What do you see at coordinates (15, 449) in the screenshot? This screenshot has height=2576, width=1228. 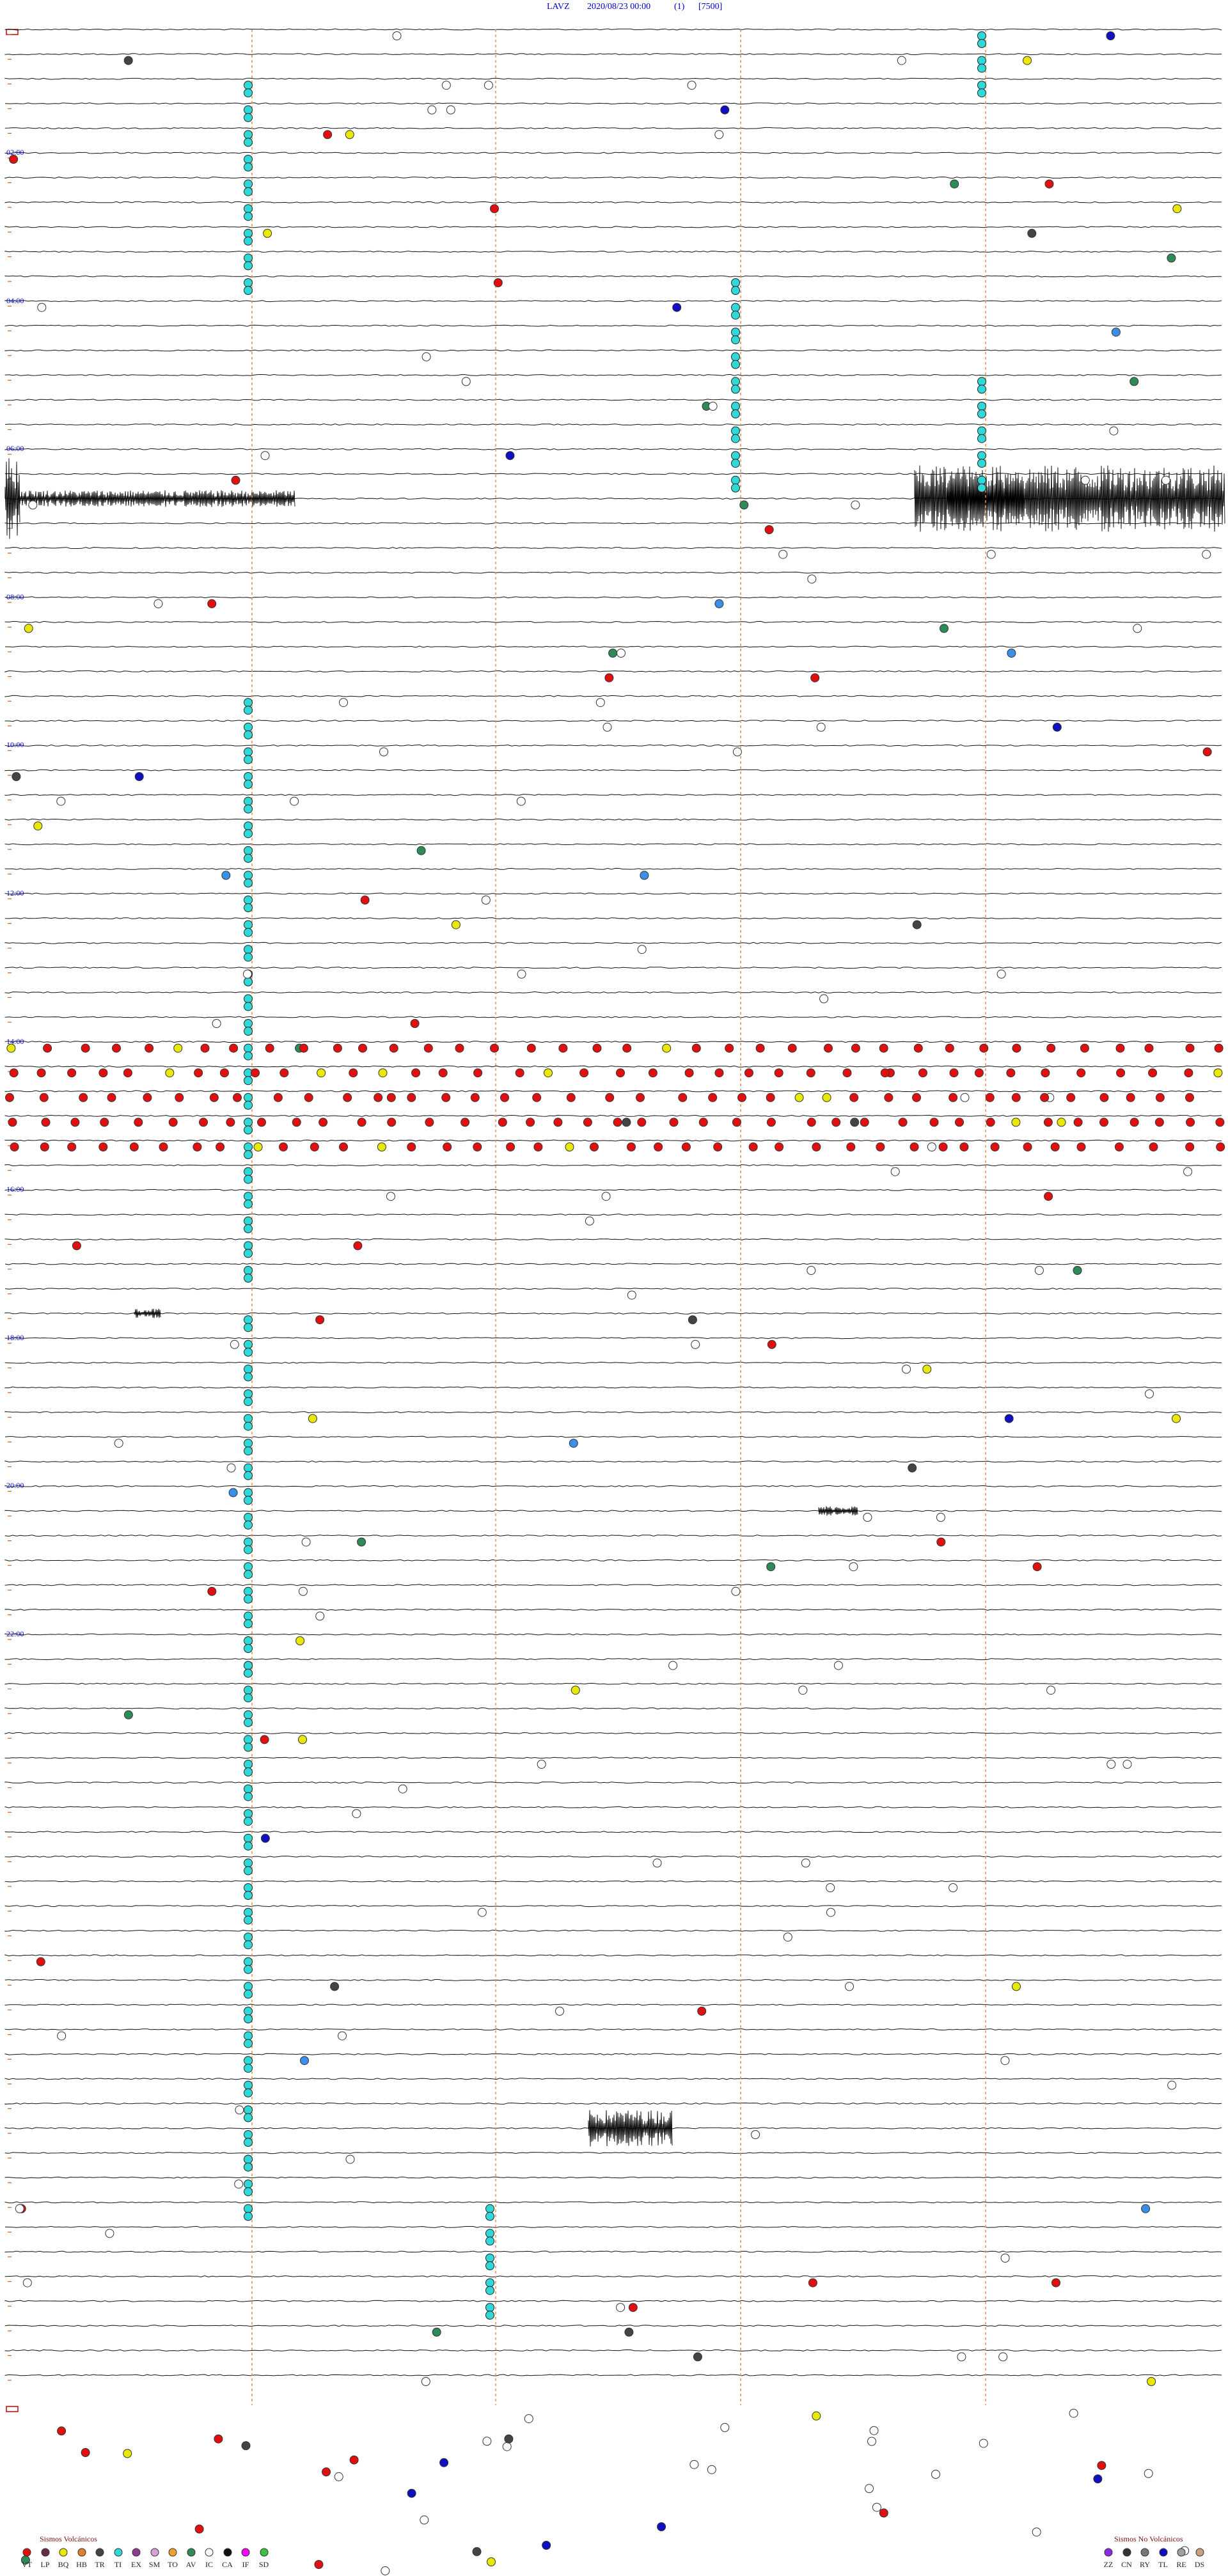 I see `time-label: 06:00` at bounding box center [15, 449].